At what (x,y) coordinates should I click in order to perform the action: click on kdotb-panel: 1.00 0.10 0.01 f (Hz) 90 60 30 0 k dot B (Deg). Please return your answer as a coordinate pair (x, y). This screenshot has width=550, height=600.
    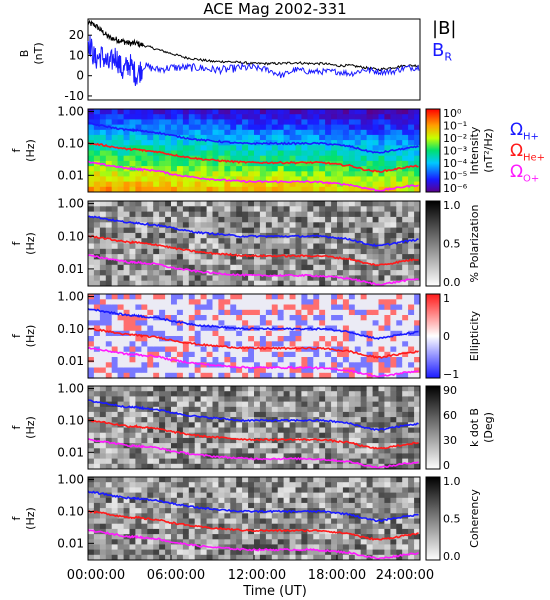
    Looking at the image, I should click on (252, 427).